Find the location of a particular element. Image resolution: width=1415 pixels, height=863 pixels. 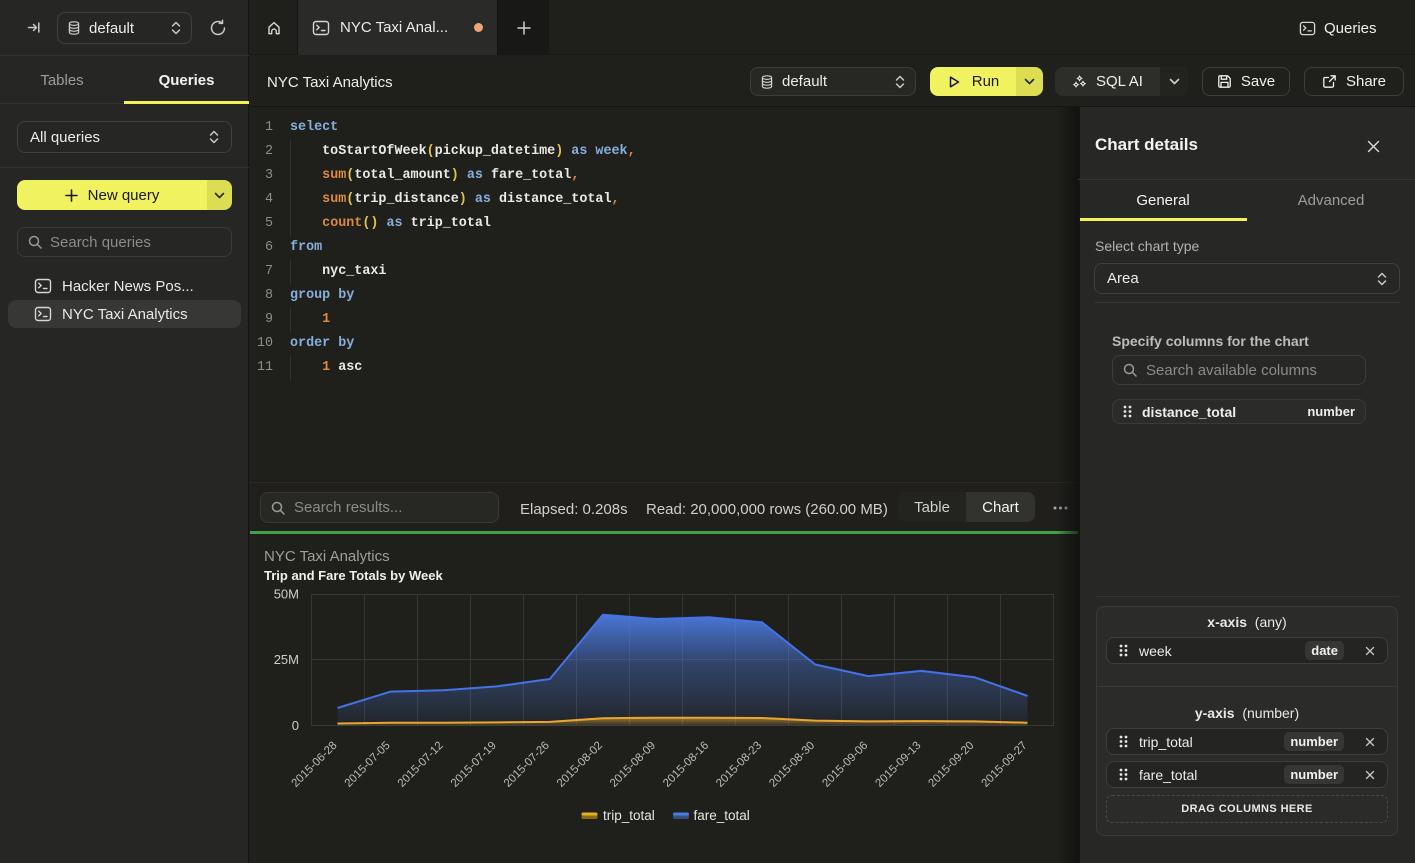

svg-text: 25M is located at coordinates (286, 659).